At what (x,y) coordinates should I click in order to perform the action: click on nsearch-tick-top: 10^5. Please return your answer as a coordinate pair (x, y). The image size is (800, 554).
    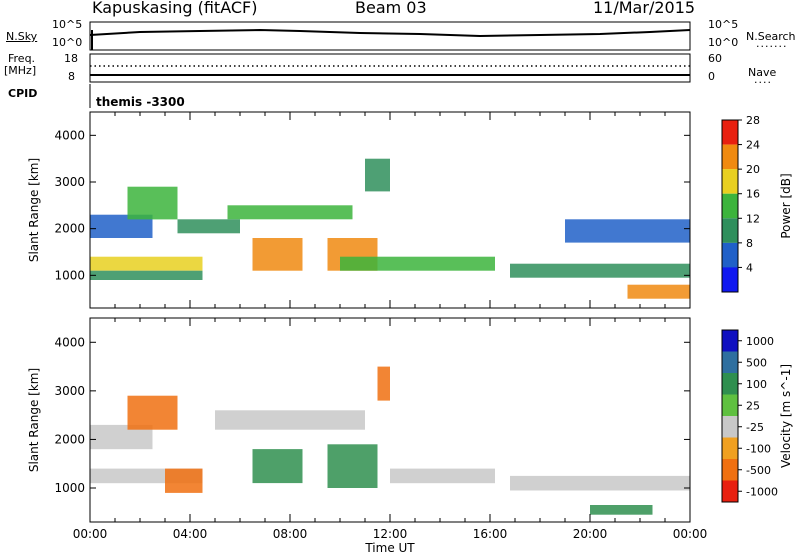
    Looking at the image, I should click on (723, 24).